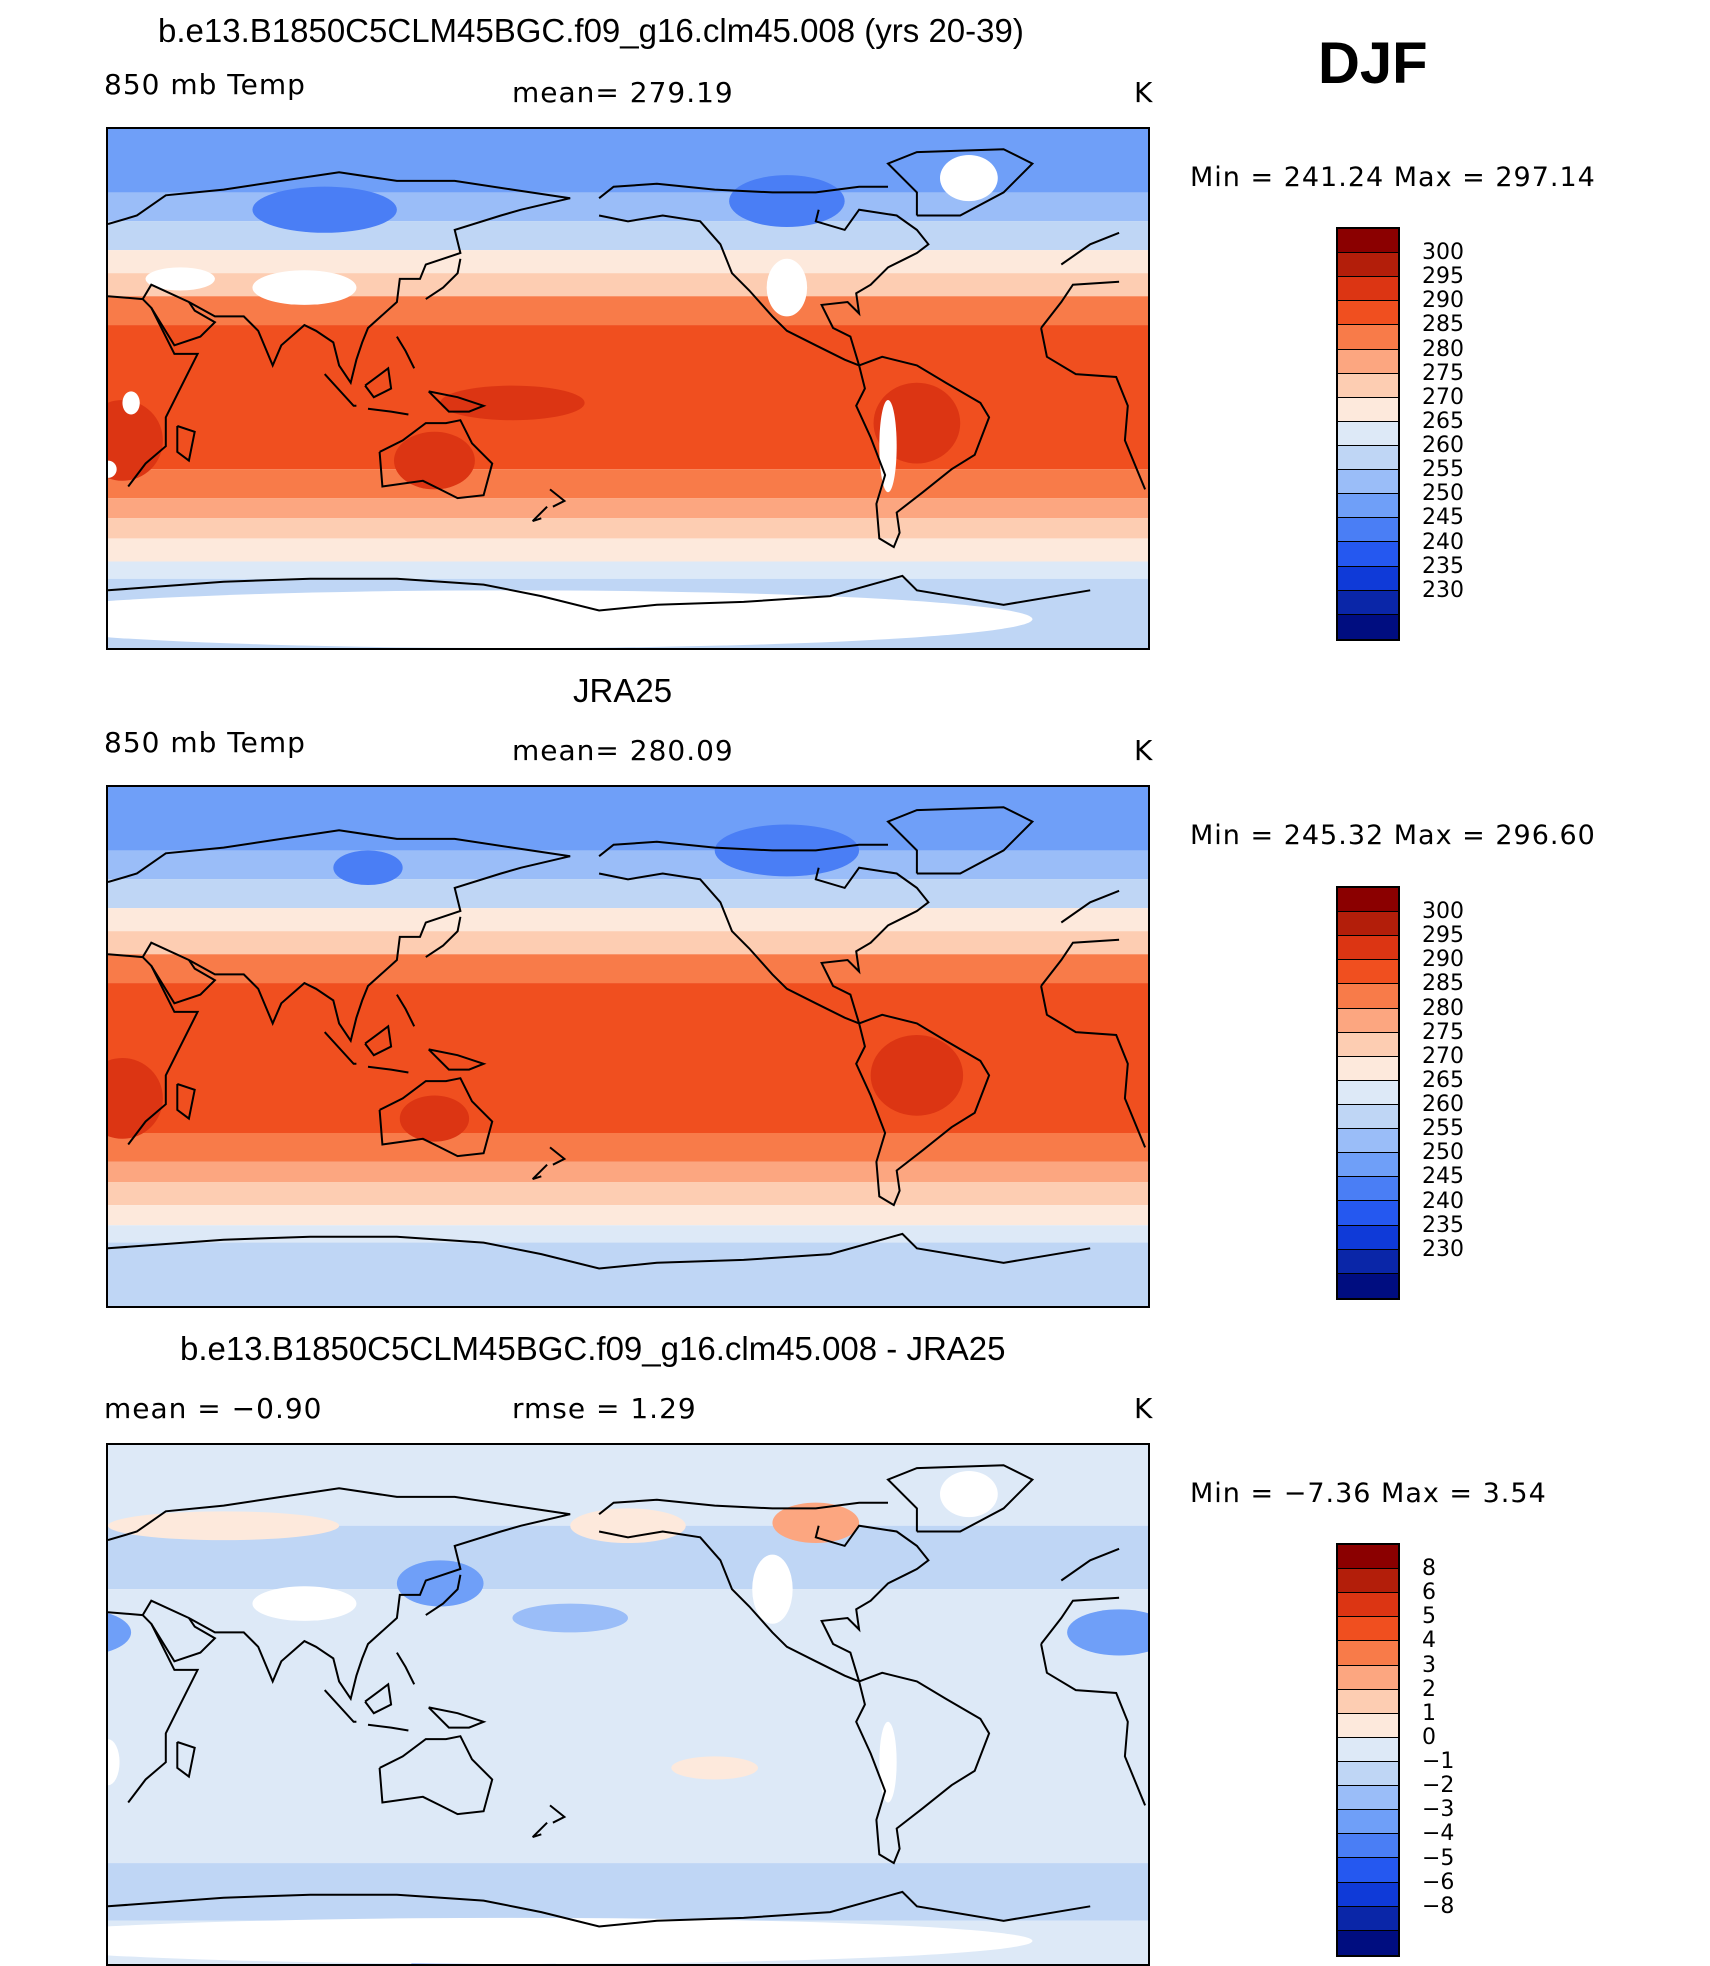  Describe the element at coordinates (1393, 177) in the screenshot. I see `panel-1-minmax: Min = 241.24 Max = 297.14` at that location.